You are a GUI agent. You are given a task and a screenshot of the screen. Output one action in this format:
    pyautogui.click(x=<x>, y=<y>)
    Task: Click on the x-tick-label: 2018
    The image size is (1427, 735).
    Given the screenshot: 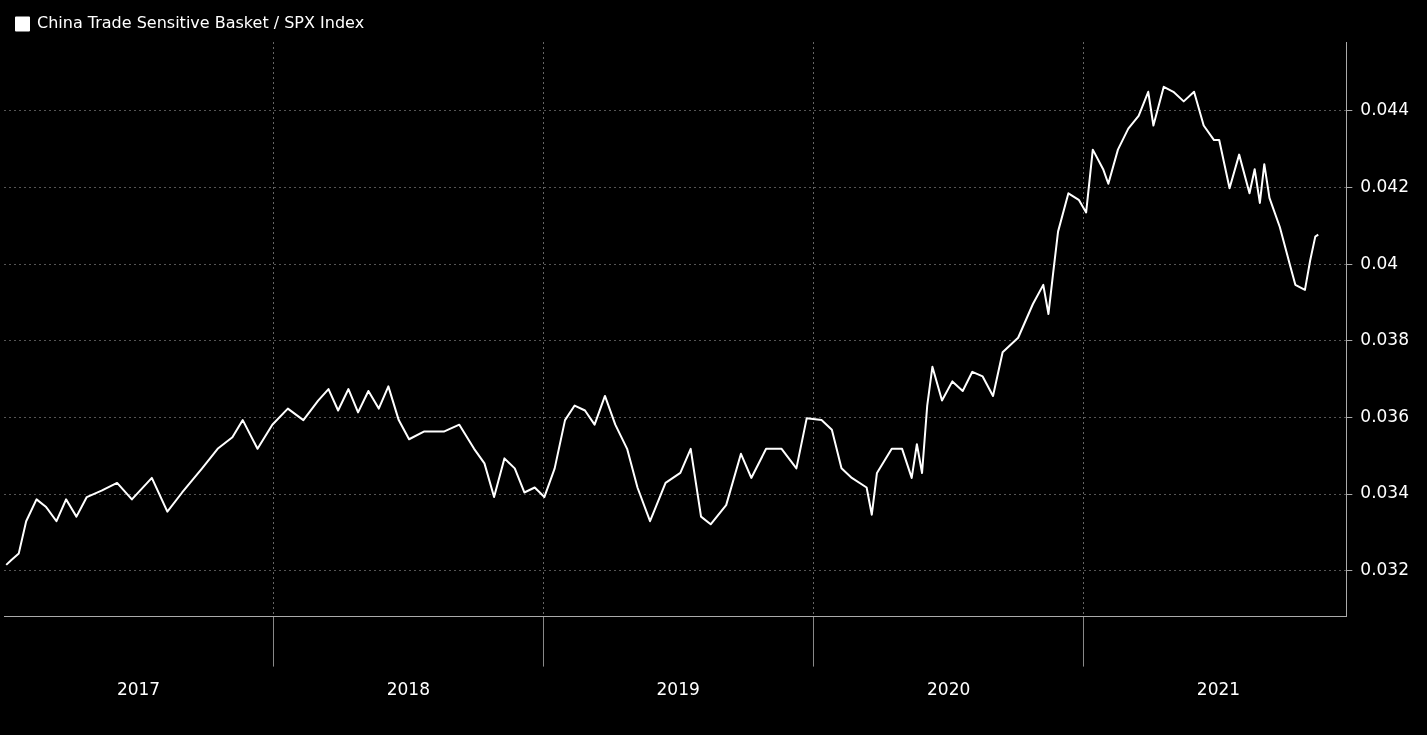 What is the action you would take?
    pyautogui.click(x=408, y=689)
    